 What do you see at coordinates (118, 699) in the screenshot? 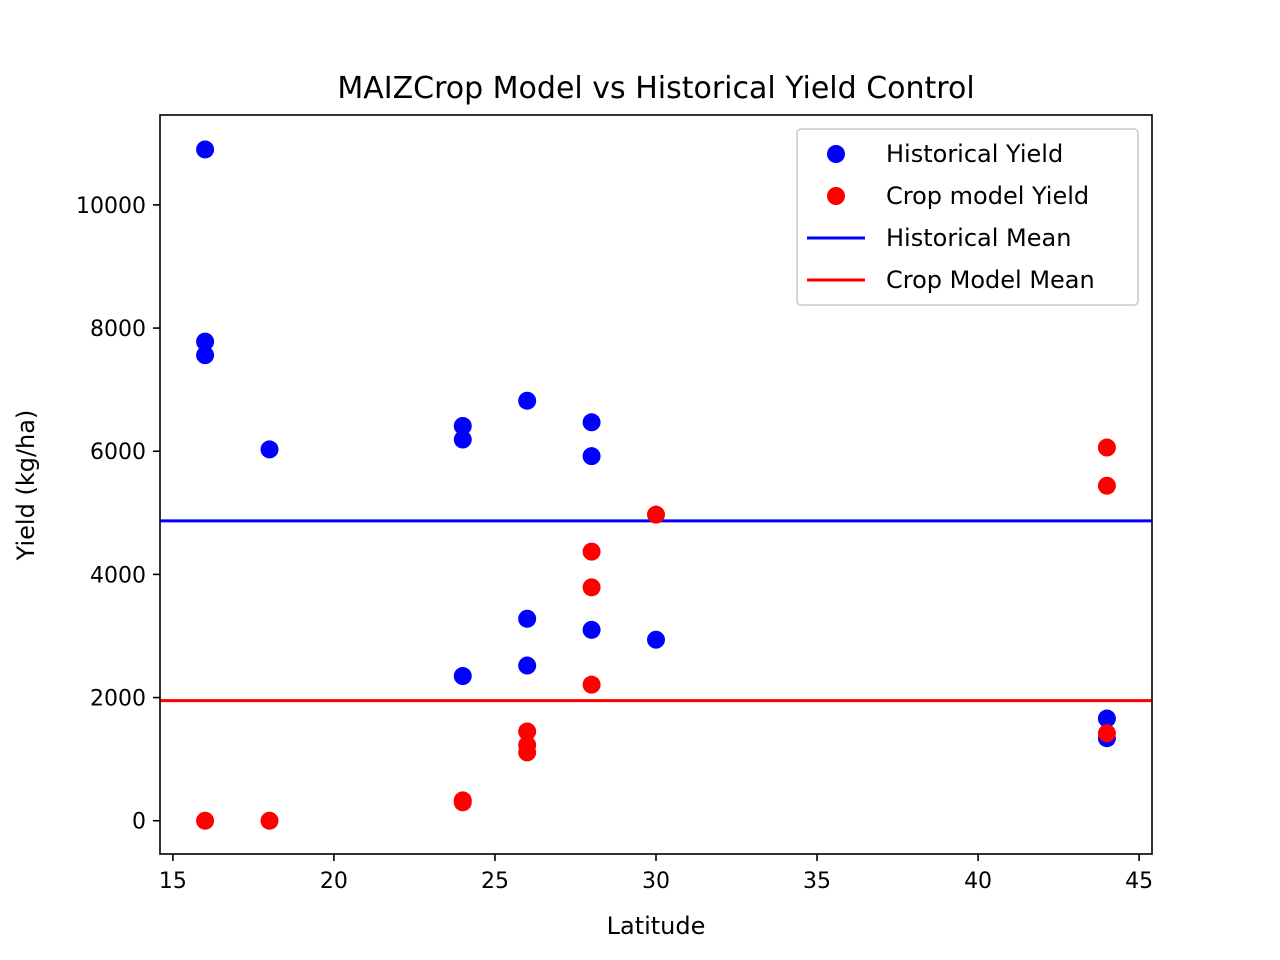
I see `y-tick-label: 2000` at bounding box center [118, 699].